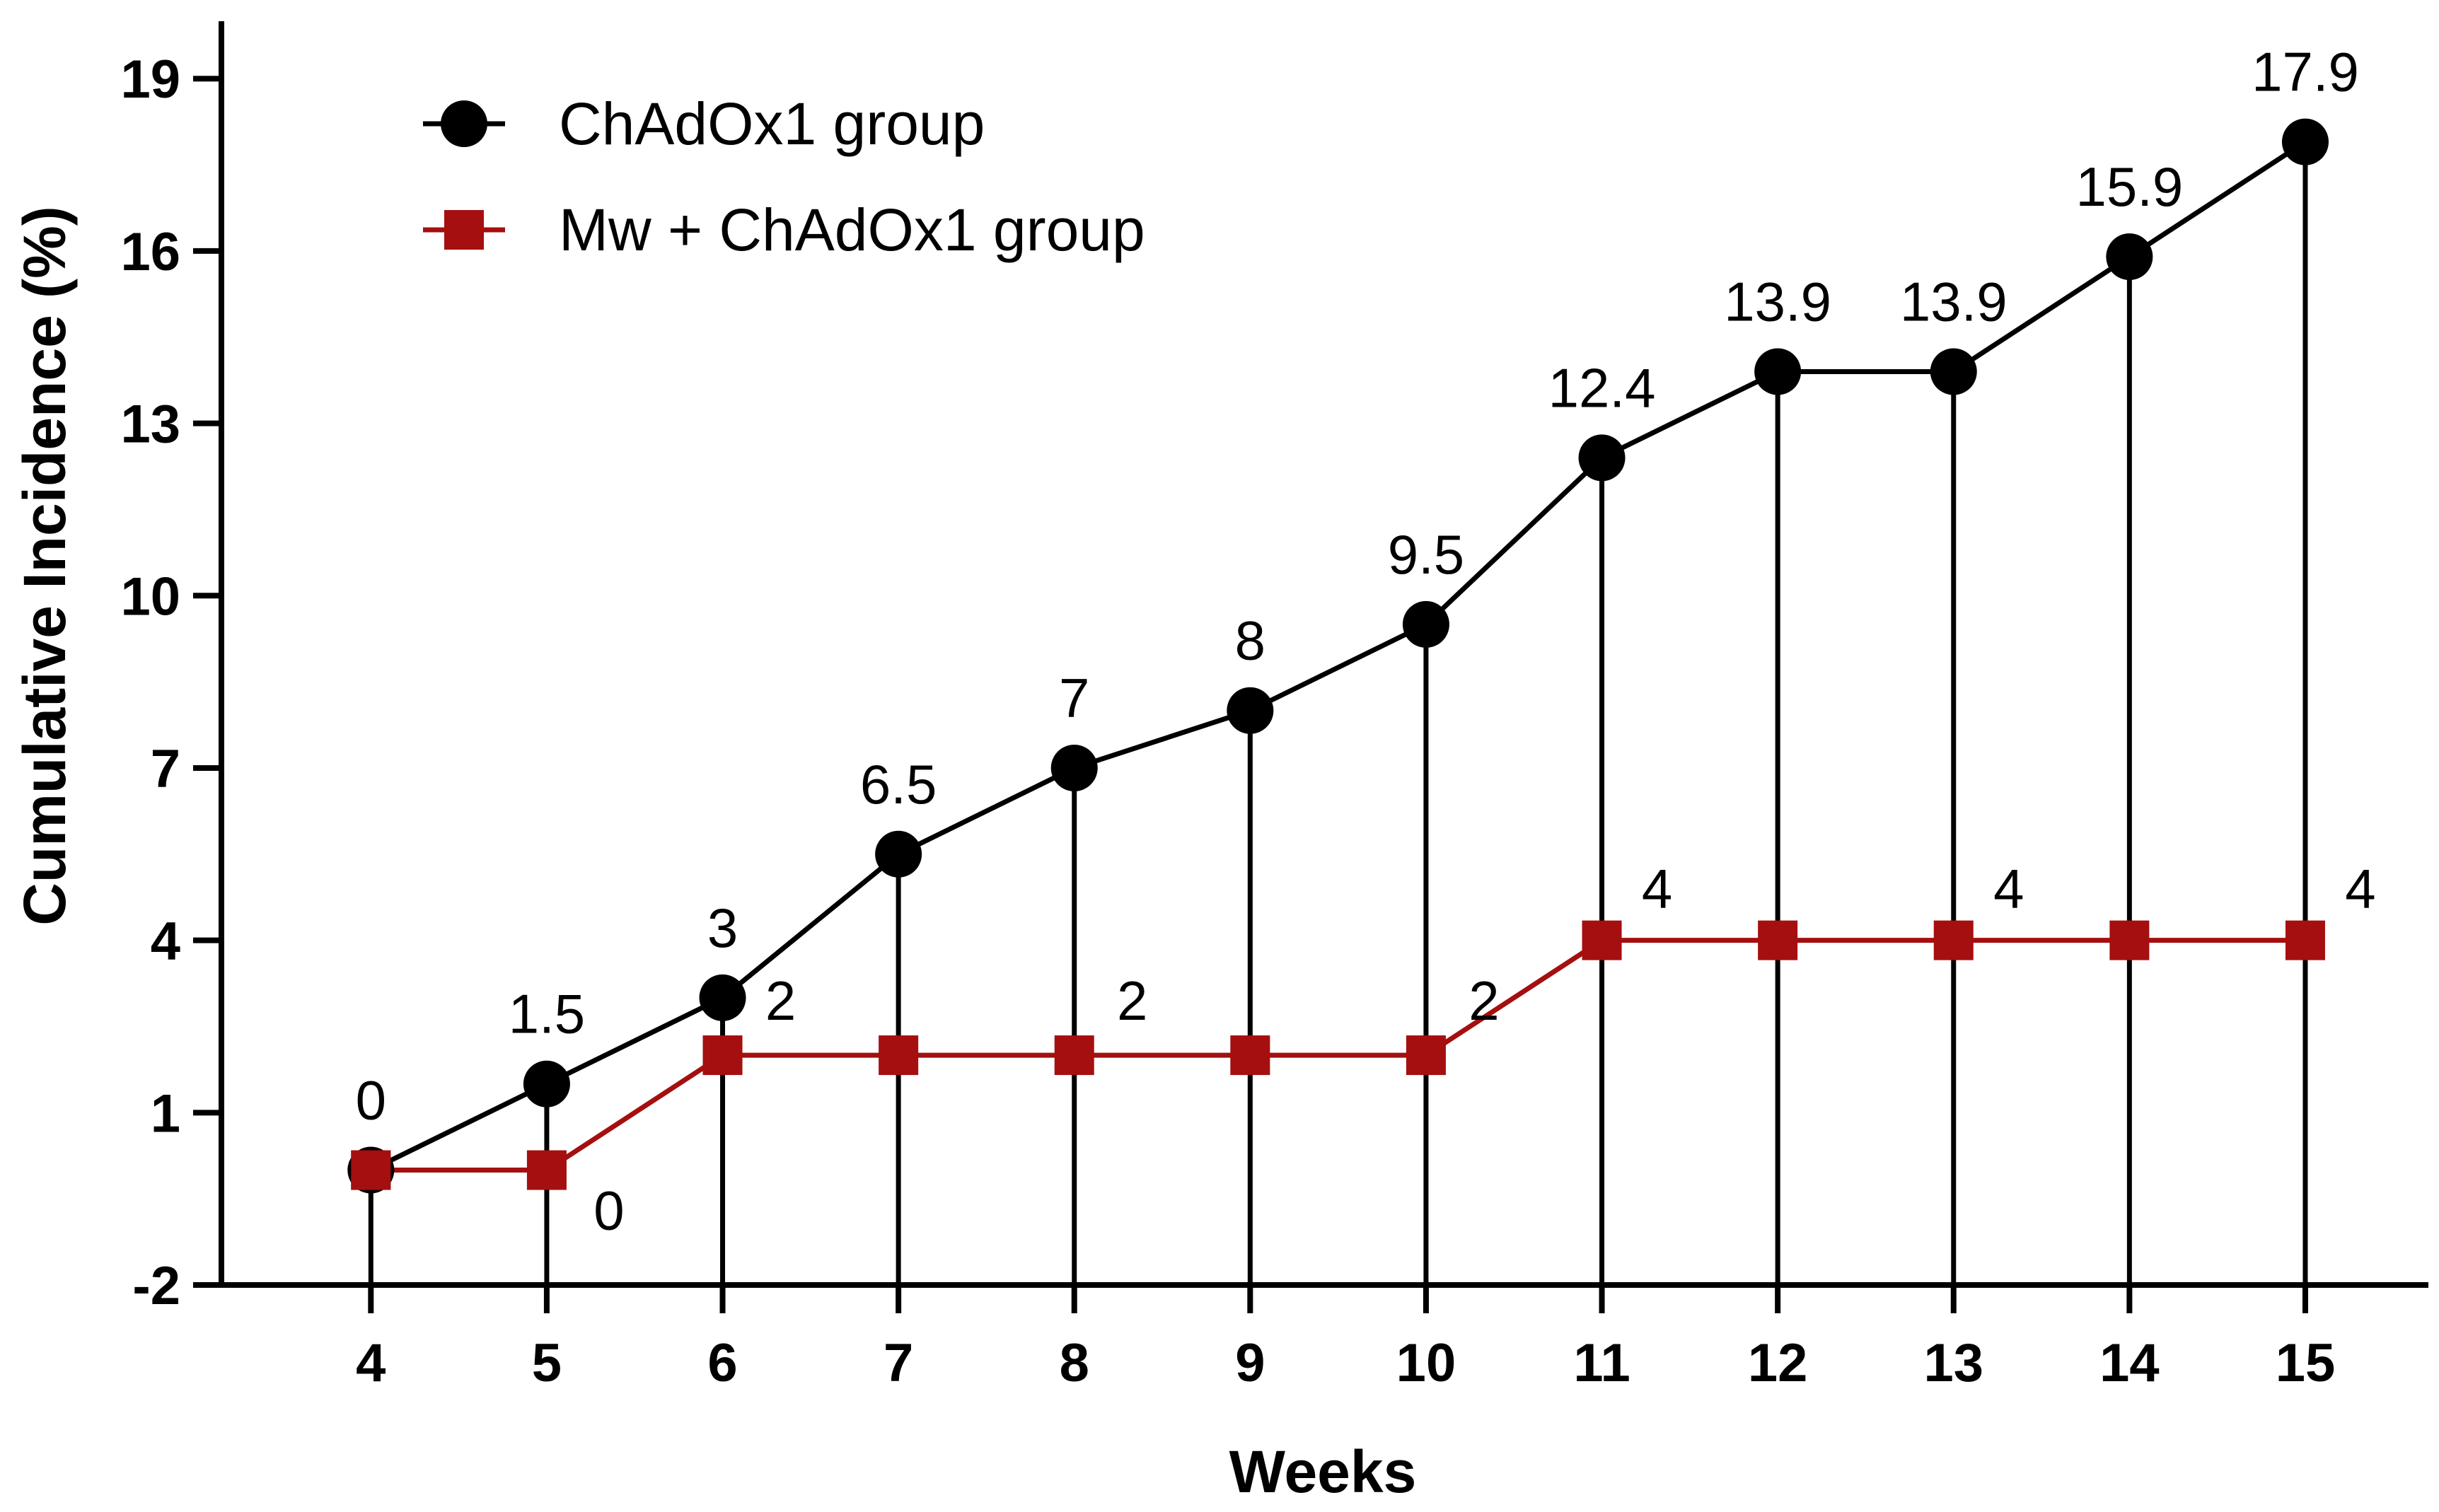 Image resolution: width=2439 pixels, height=1512 pixels. Describe the element at coordinates (722, 928) in the screenshot. I see `data-label: 3` at that location.